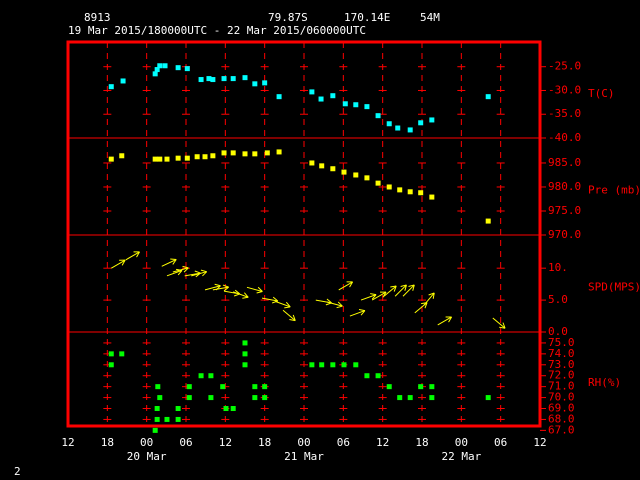  I want to click on y-tick-label: -30.0, so click(564, 89).